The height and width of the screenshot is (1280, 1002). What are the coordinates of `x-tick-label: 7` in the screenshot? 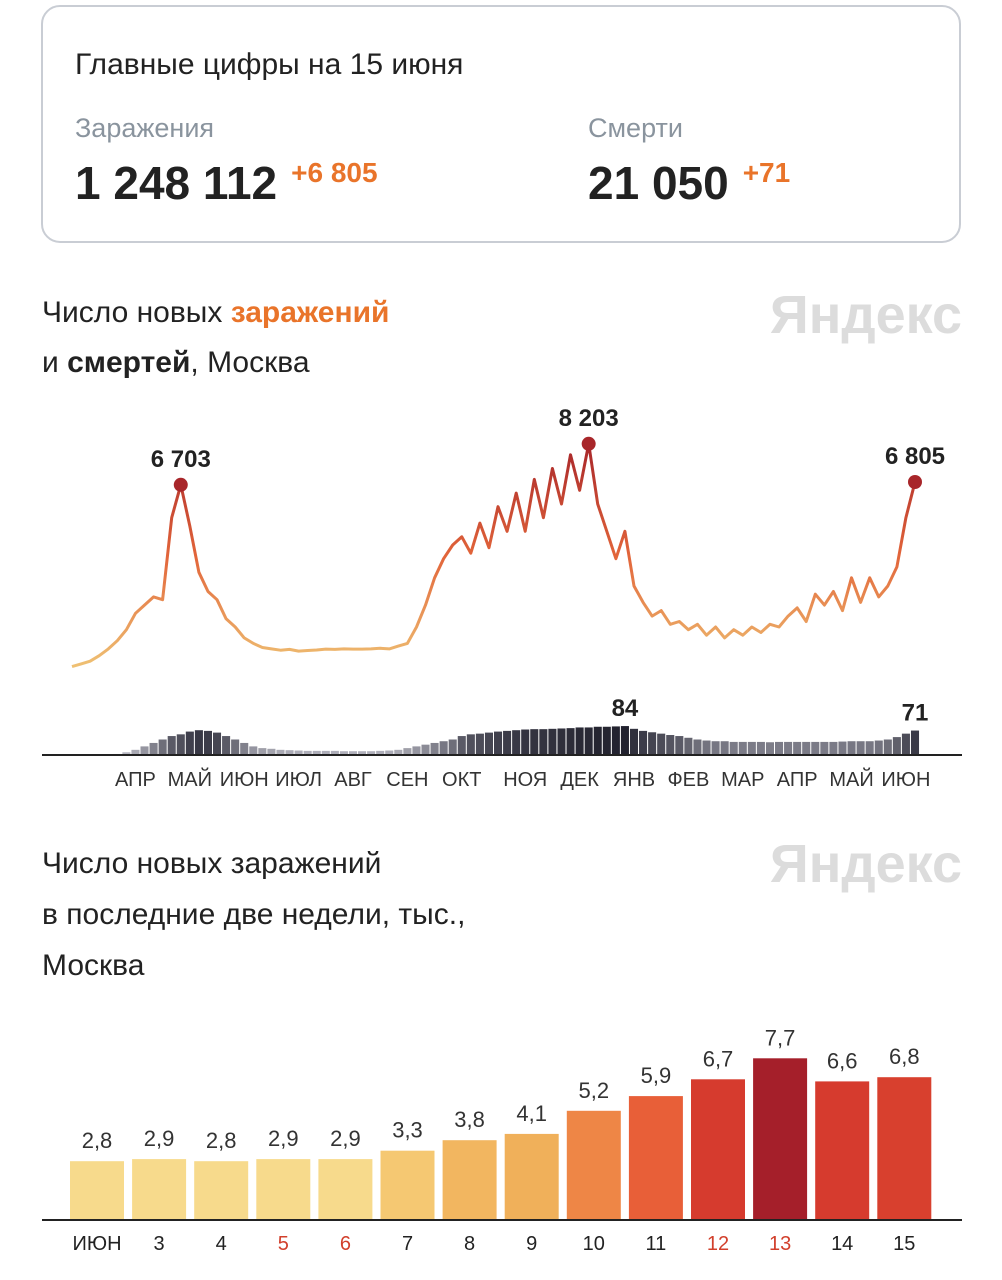 It's located at (407, 1244).